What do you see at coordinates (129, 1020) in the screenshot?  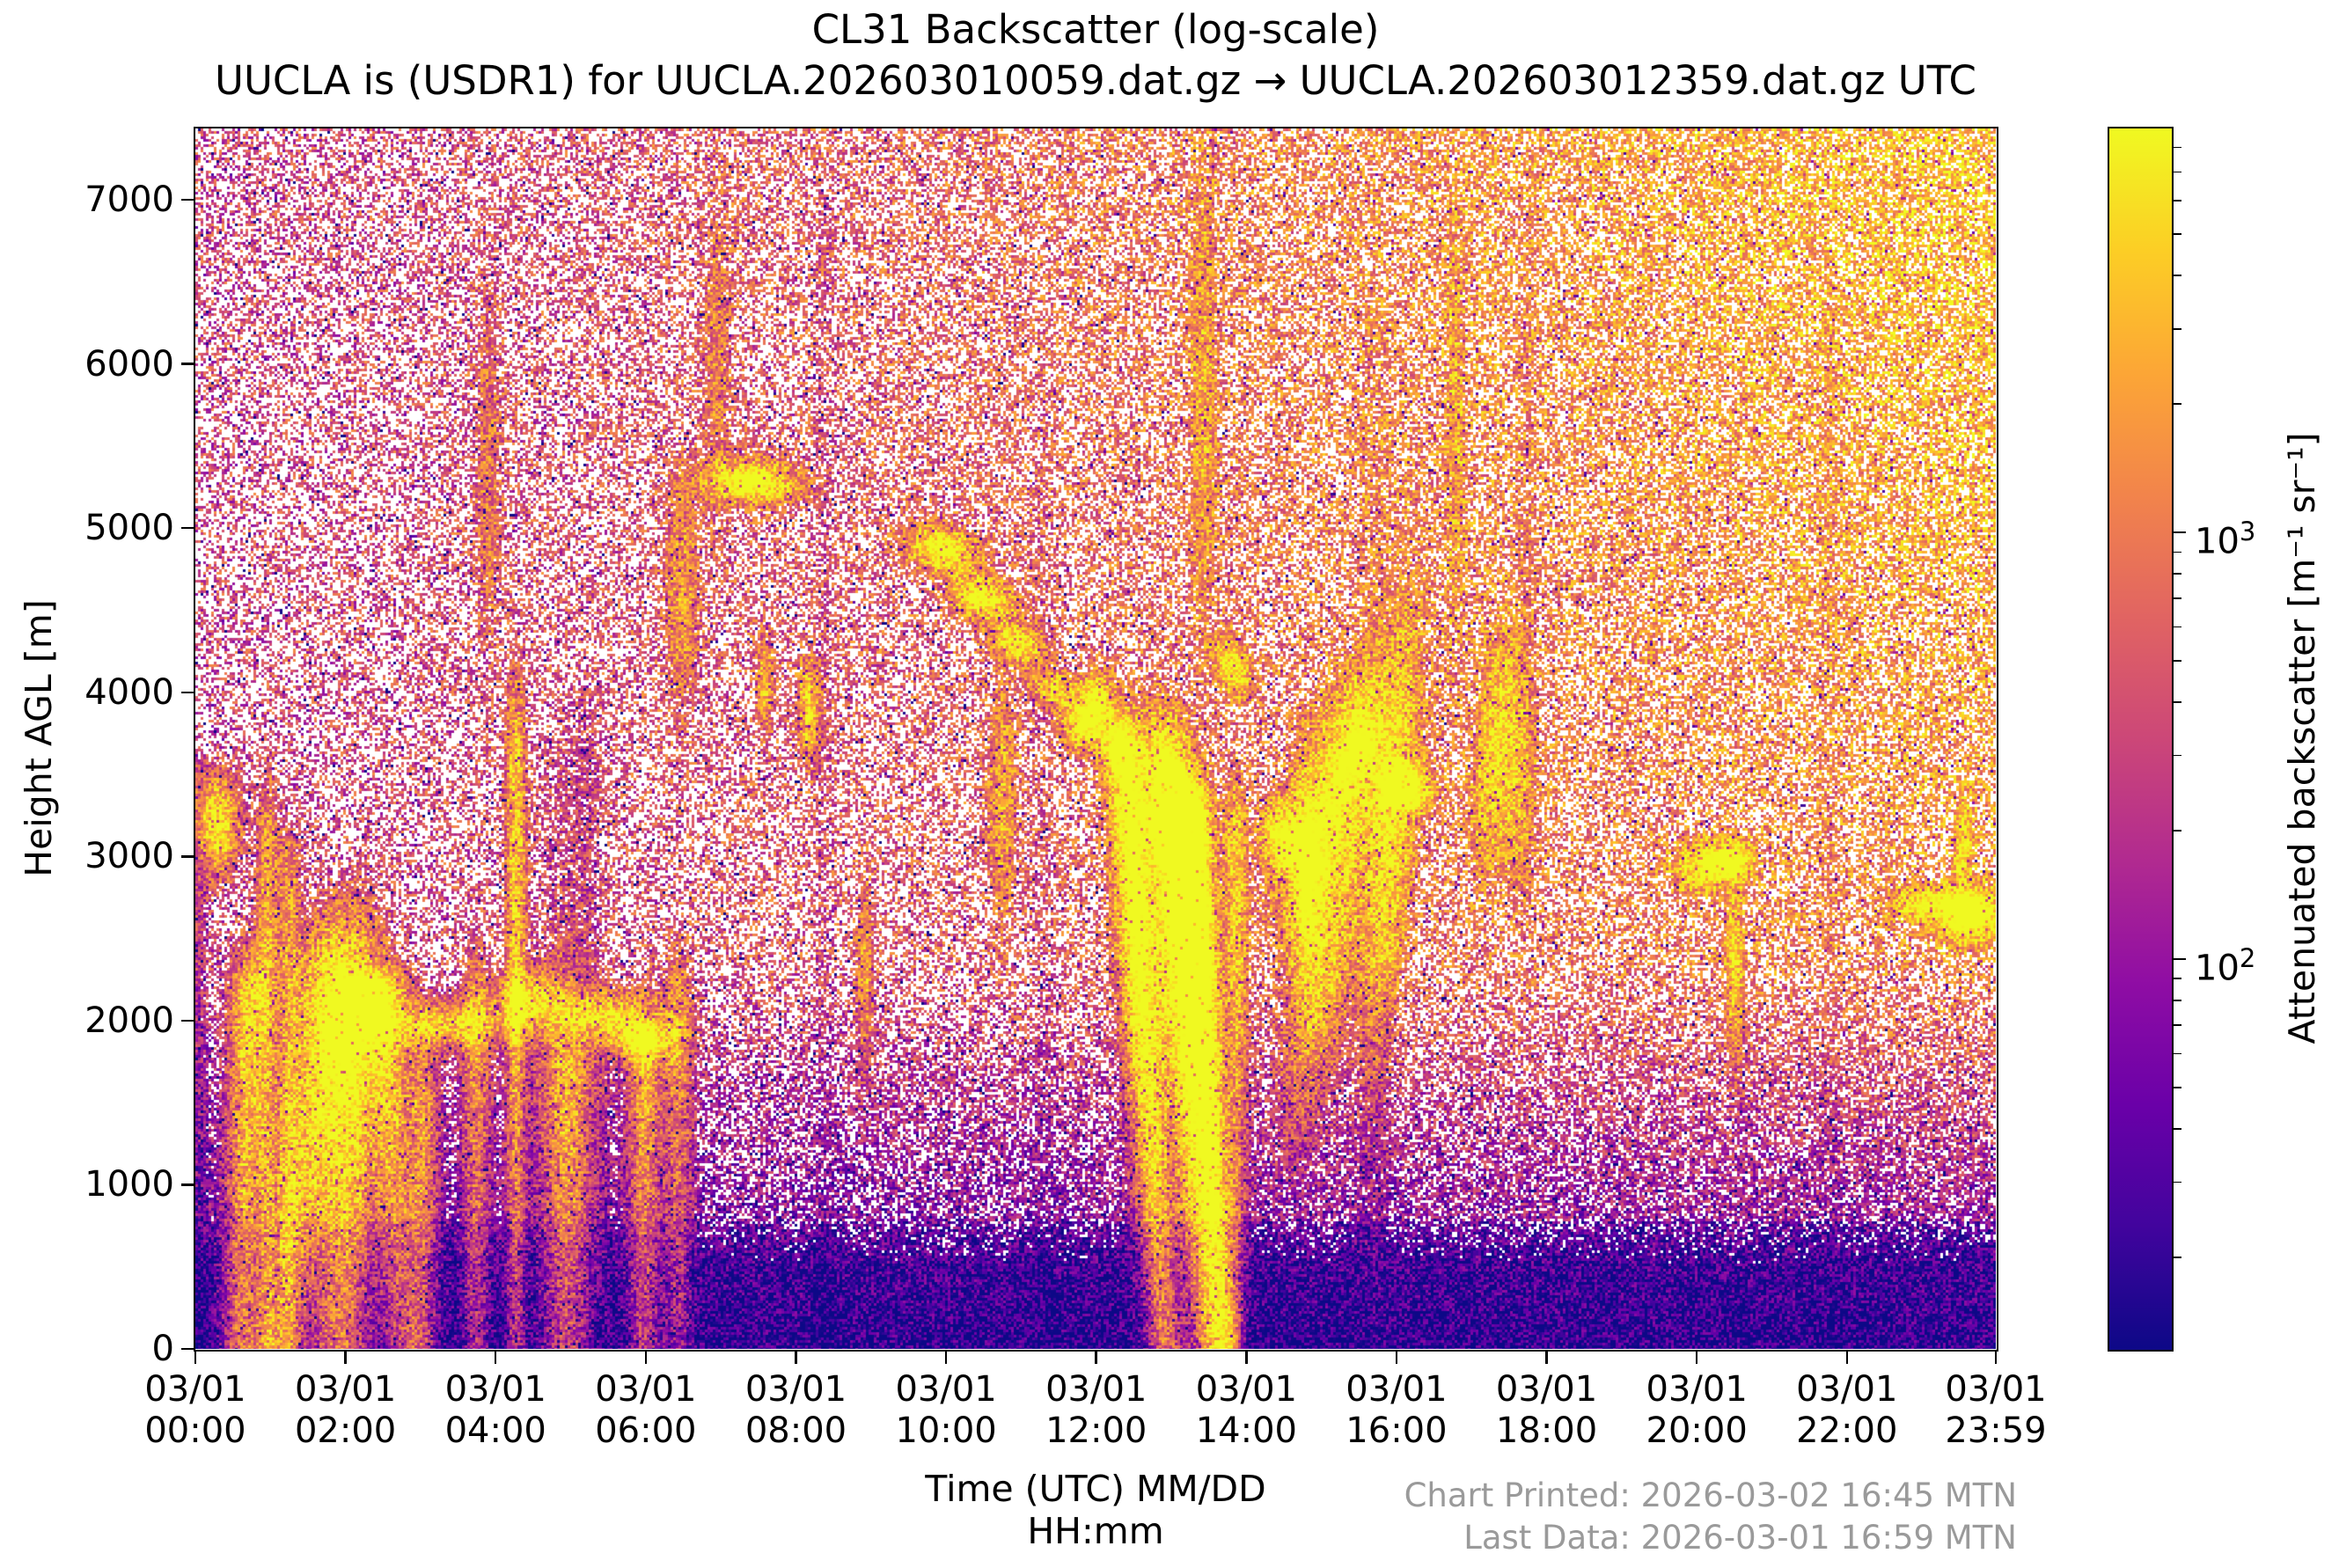 I see `y-tick-label: 2000` at bounding box center [129, 1020].